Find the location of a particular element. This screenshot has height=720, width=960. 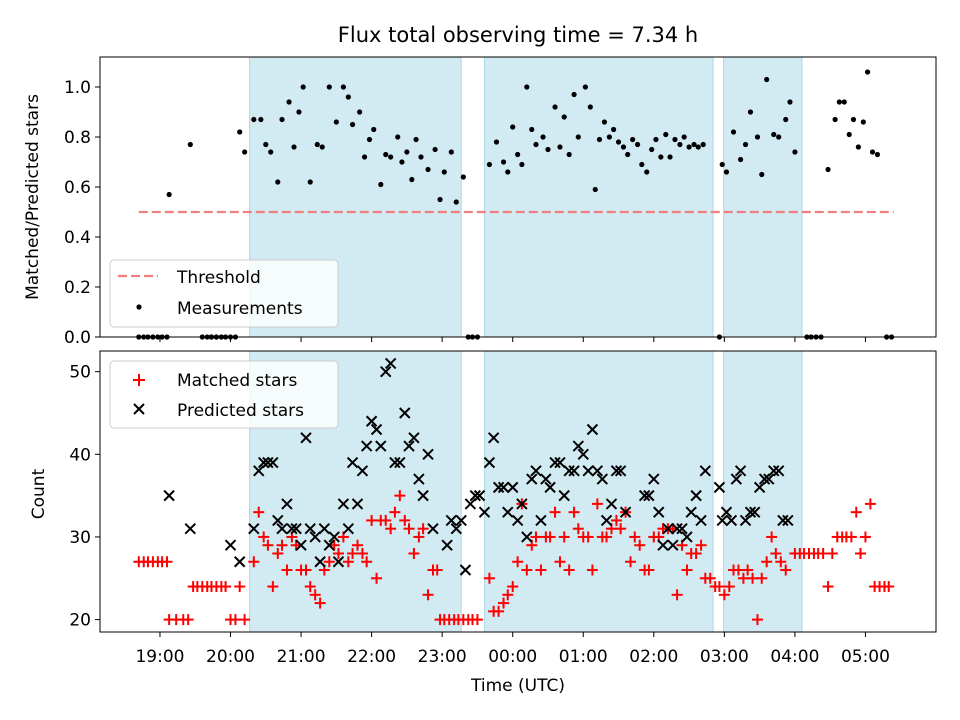

legend-threshold-label: Threshold is located at coordinates (218, 278).